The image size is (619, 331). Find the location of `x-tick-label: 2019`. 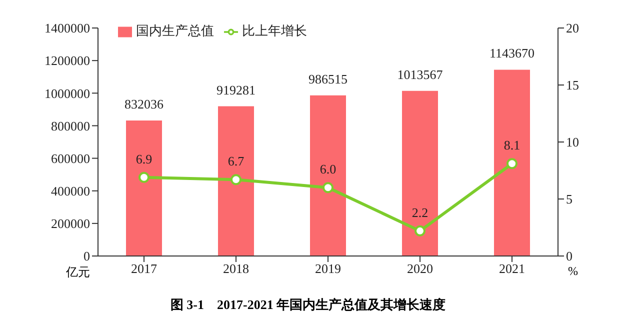

x-tick-label: 2019 is located at coordinates (328, 268).